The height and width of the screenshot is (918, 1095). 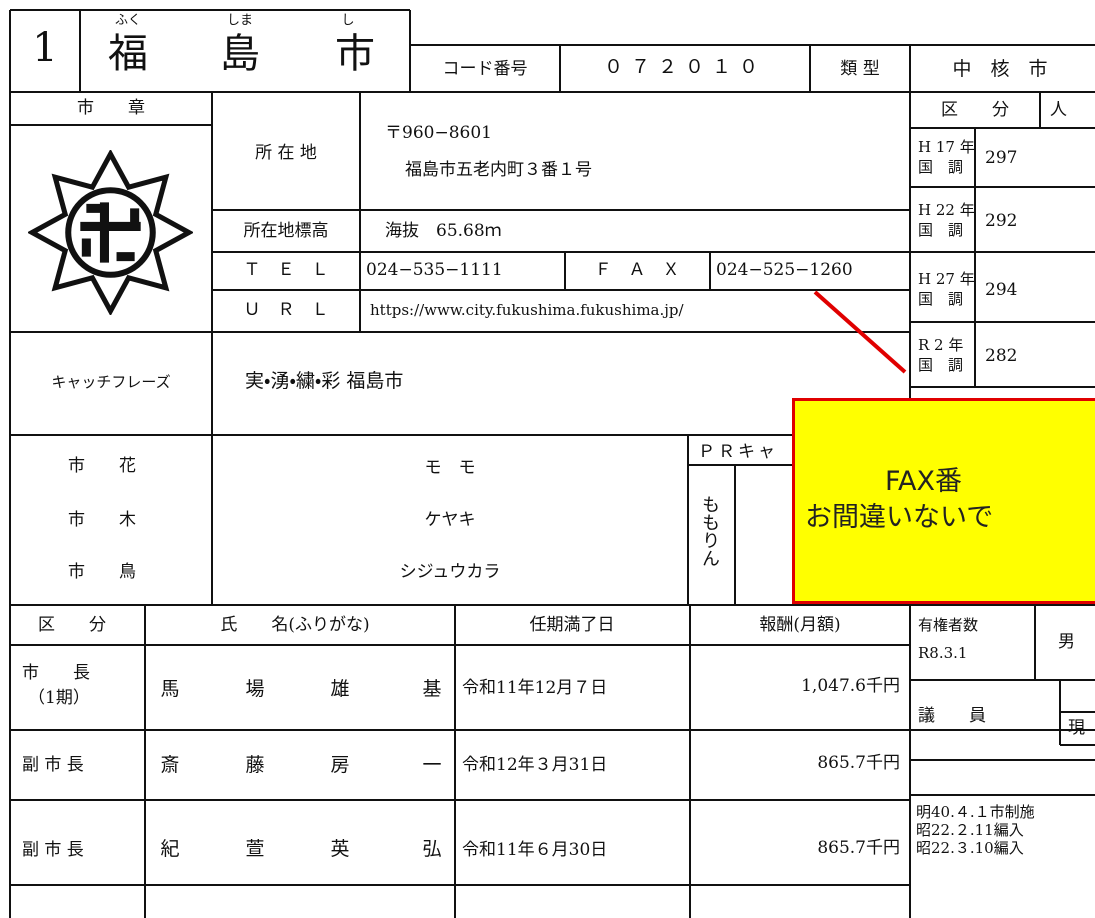 I want to click on furigana: し, so click(x=348, y=20).